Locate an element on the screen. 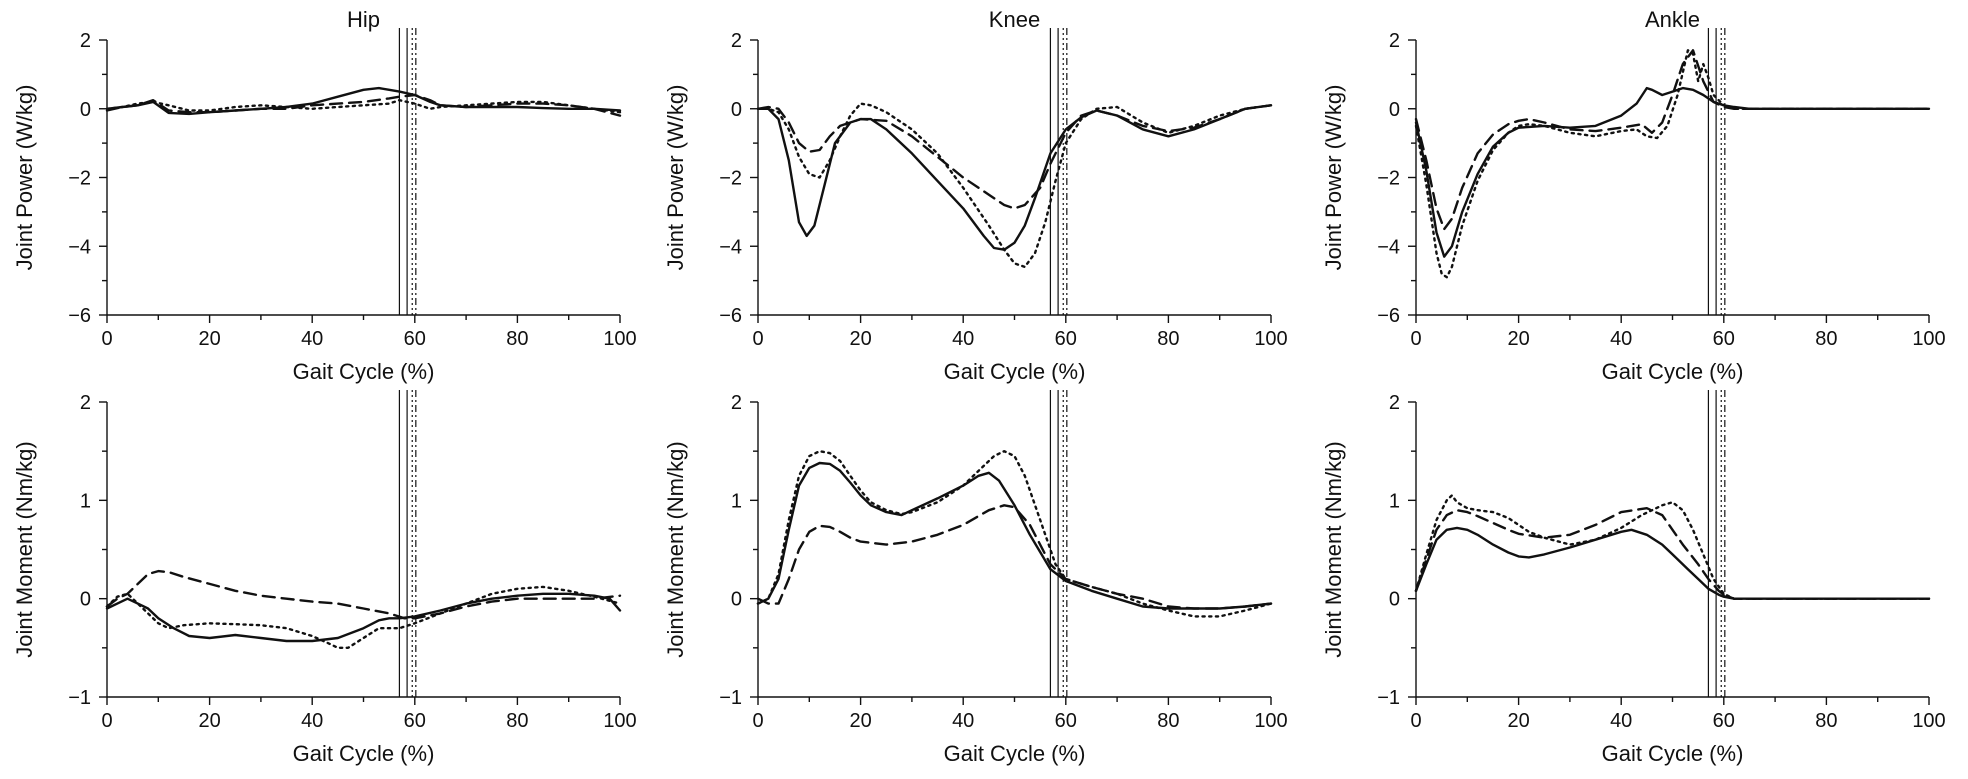 The height and width of the screenshot is (779, 1968). panel-title: Hip is located at coordinates (363, 19).